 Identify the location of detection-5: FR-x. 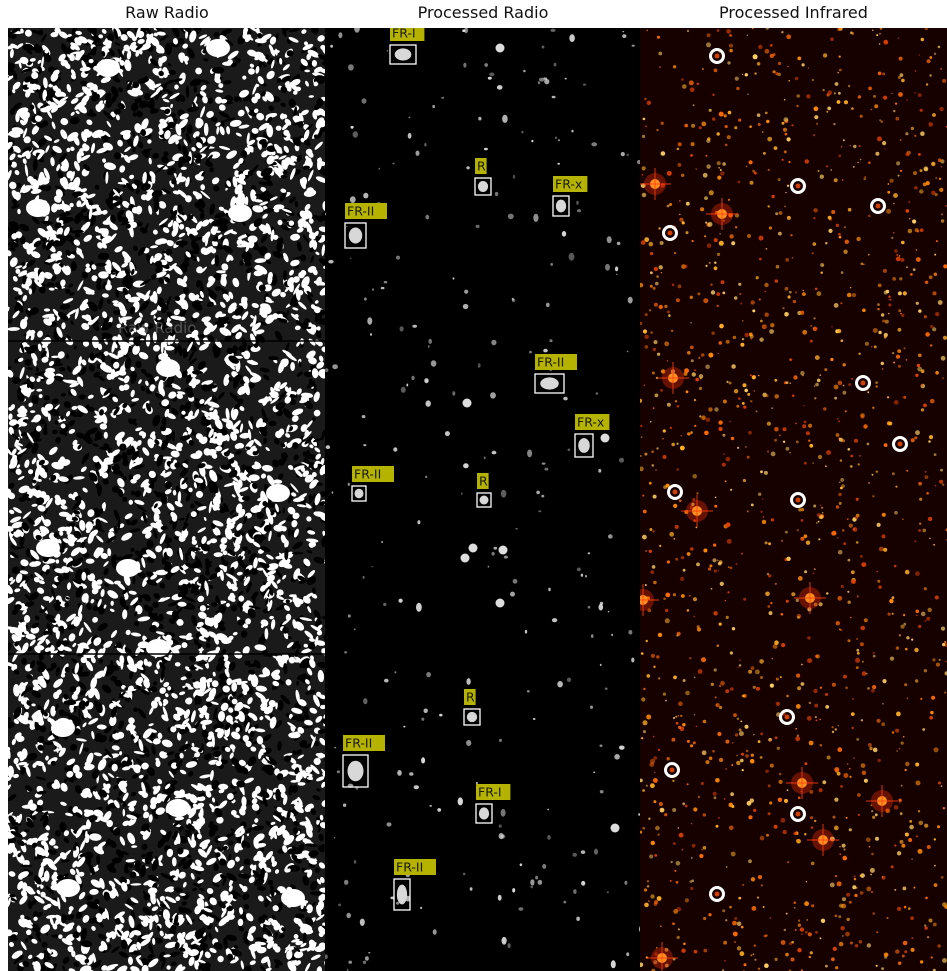
(592, 436).